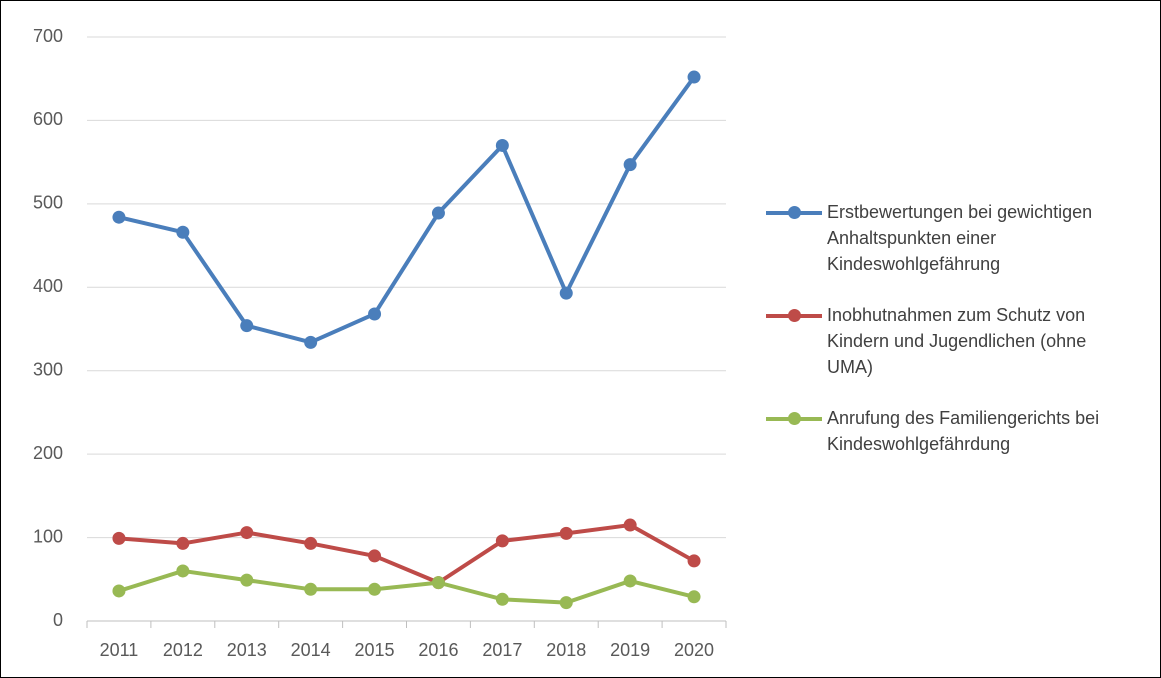 This screenshot has height=678, width=1161. I want to click on y-tick-label: 0, so click(58, 620).